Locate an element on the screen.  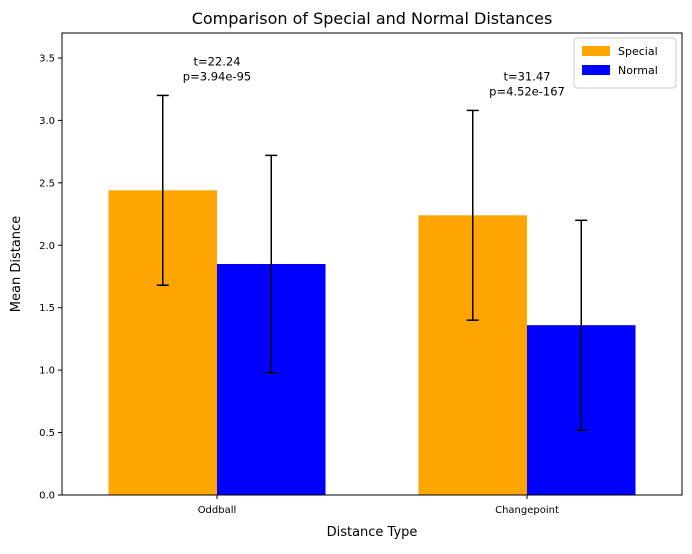
x-tick-label-oddball: Oddball is located at coordinates (217, 510).